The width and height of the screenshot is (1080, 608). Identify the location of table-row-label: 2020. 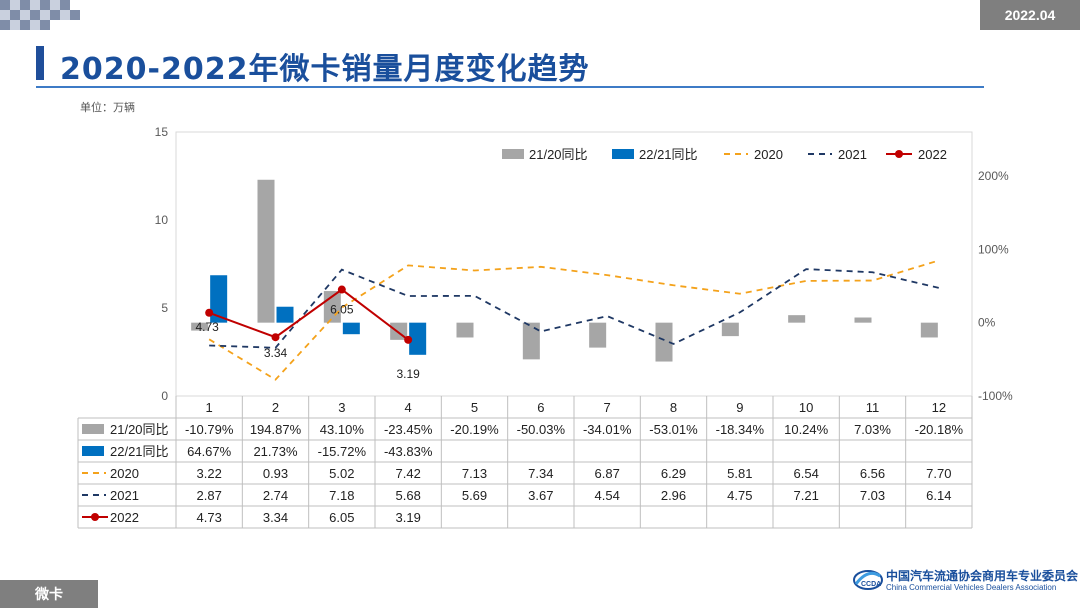
(124, 473).